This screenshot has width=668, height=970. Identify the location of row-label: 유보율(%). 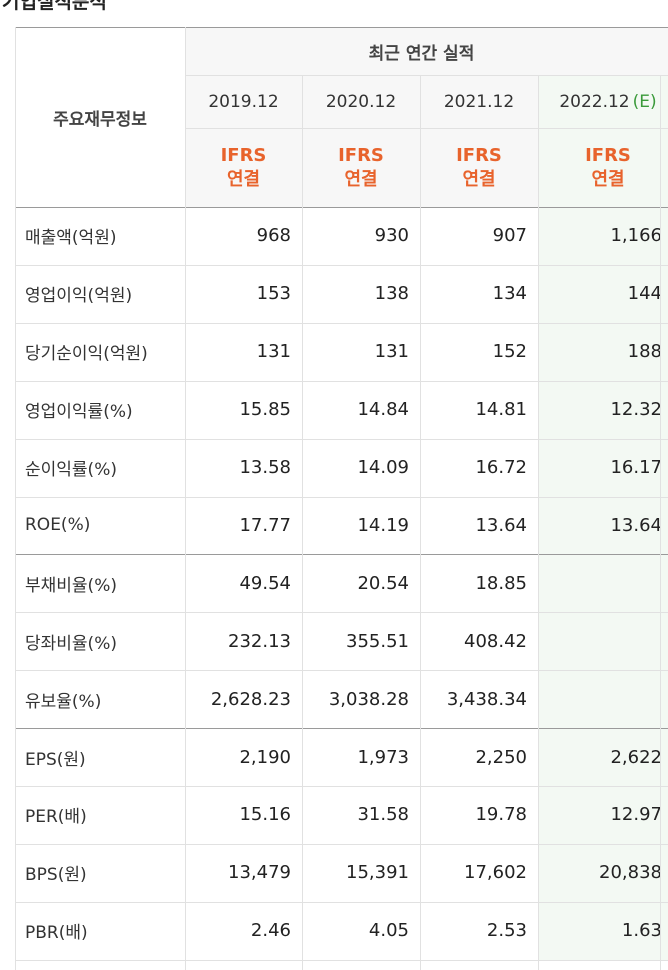
(63, 701).